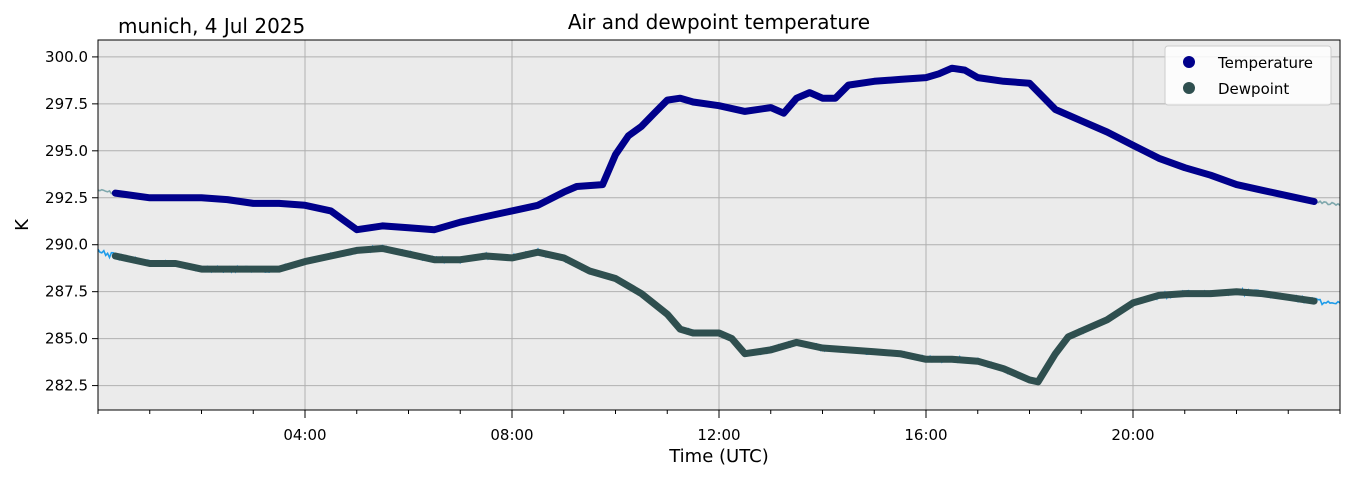 Image resolution: width=1351 pixels, height=478 pixels. I want to click on legend: Temperature Dewpoint, so click(1248, 75).